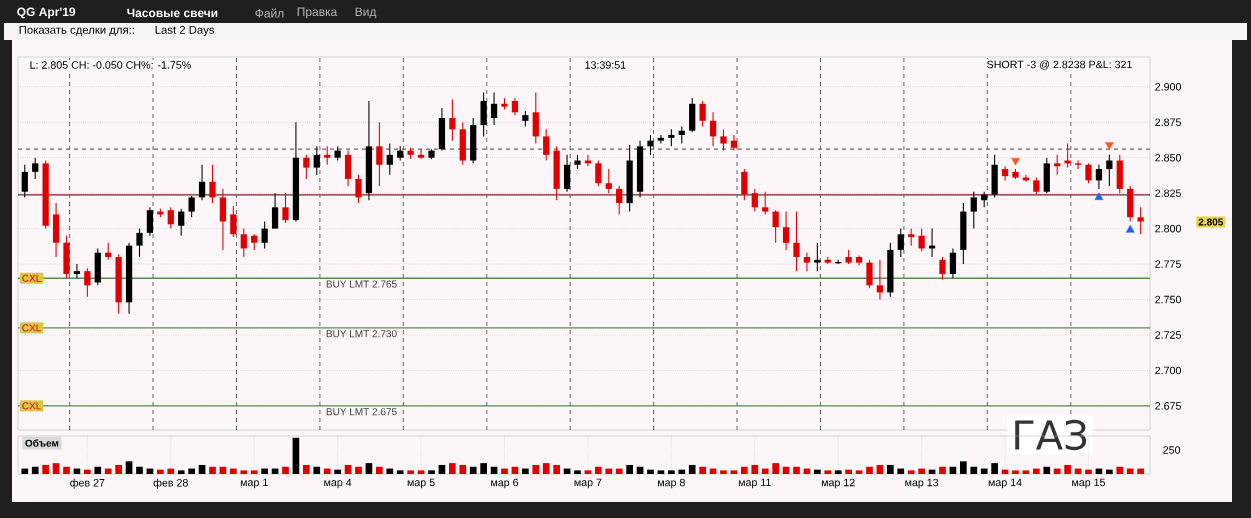 The height and width of the screenshot is (518, 1251). What do you see at coordinates (1168, 193) in the screenshot?
I see `y-tick-label: 2.825` at bounding box center [1168, 193].